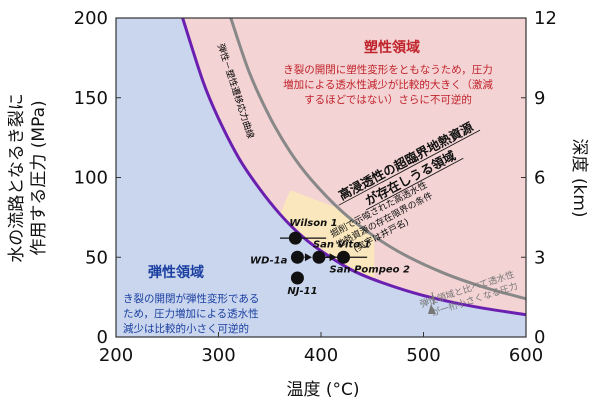  Describe the element at coordinates (545, 18) in the screenshot. I see `y2-tick-label: 12` at that location.